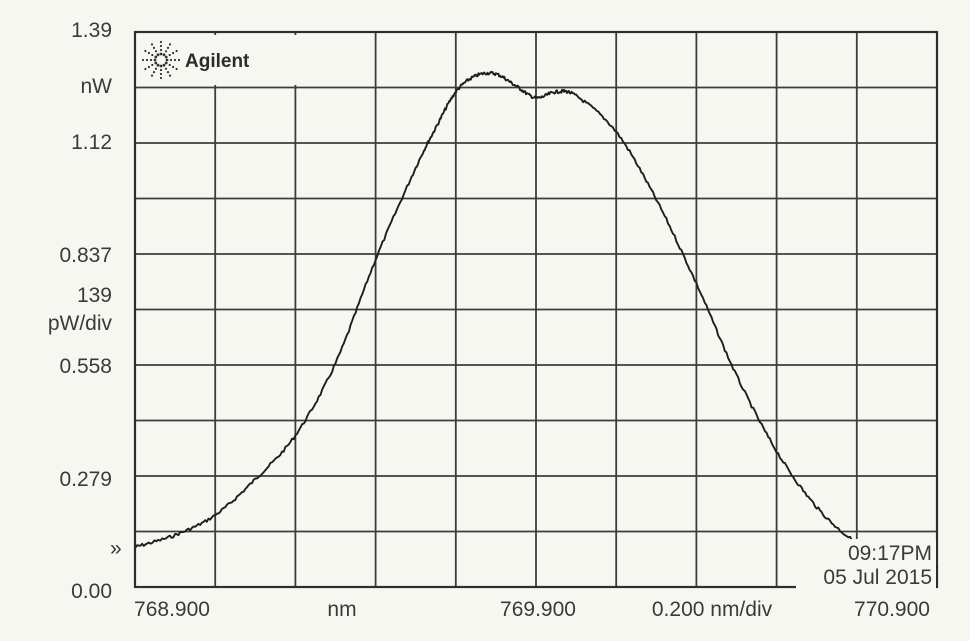 The height and width of the screenshot is (641, 970). Describe the element at coordinates (91, 591) in the screenshot. I see `y-tick-label: 0.00` at that location.